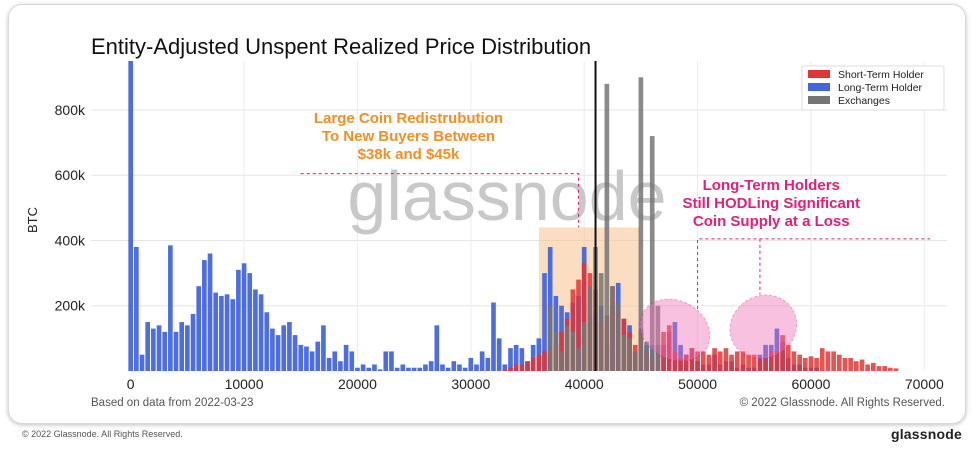 Image resolution: width=974 pixels, height=454 pixels. I want to click on lth-connector, so click(813, 273).